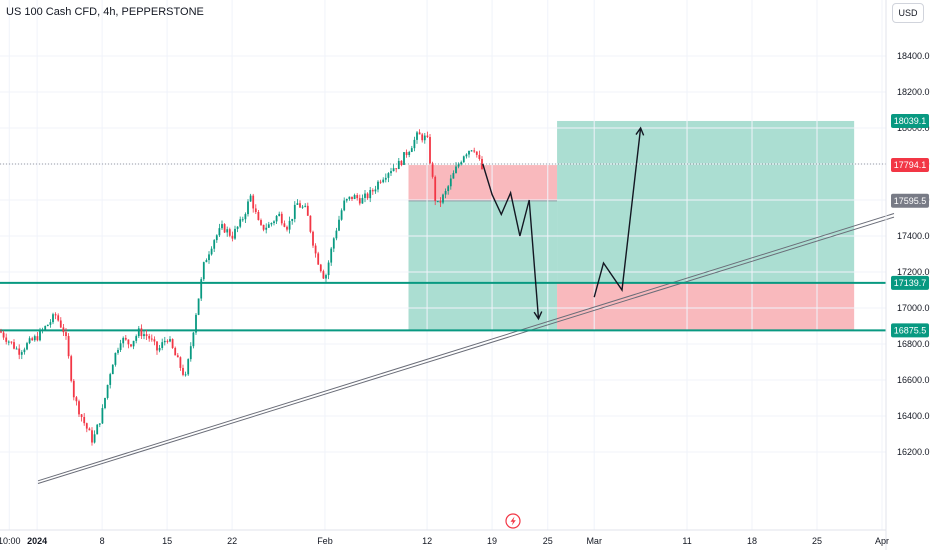  What do you see at coordinates (538, 316) in the screenshot?
I see `projection-arrow-down-arrowhead` at bounding box center [538, 316].